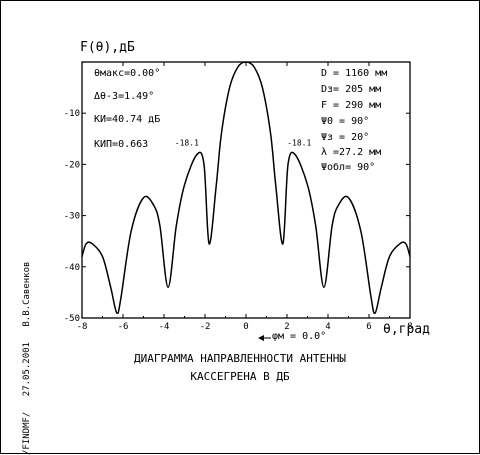 The image size is (480, 455). What do you see at coordinates (127, 119) in the screenshot?
I see `param-gain: КИ=40.74 дБ` at bounding box center [127, 119].